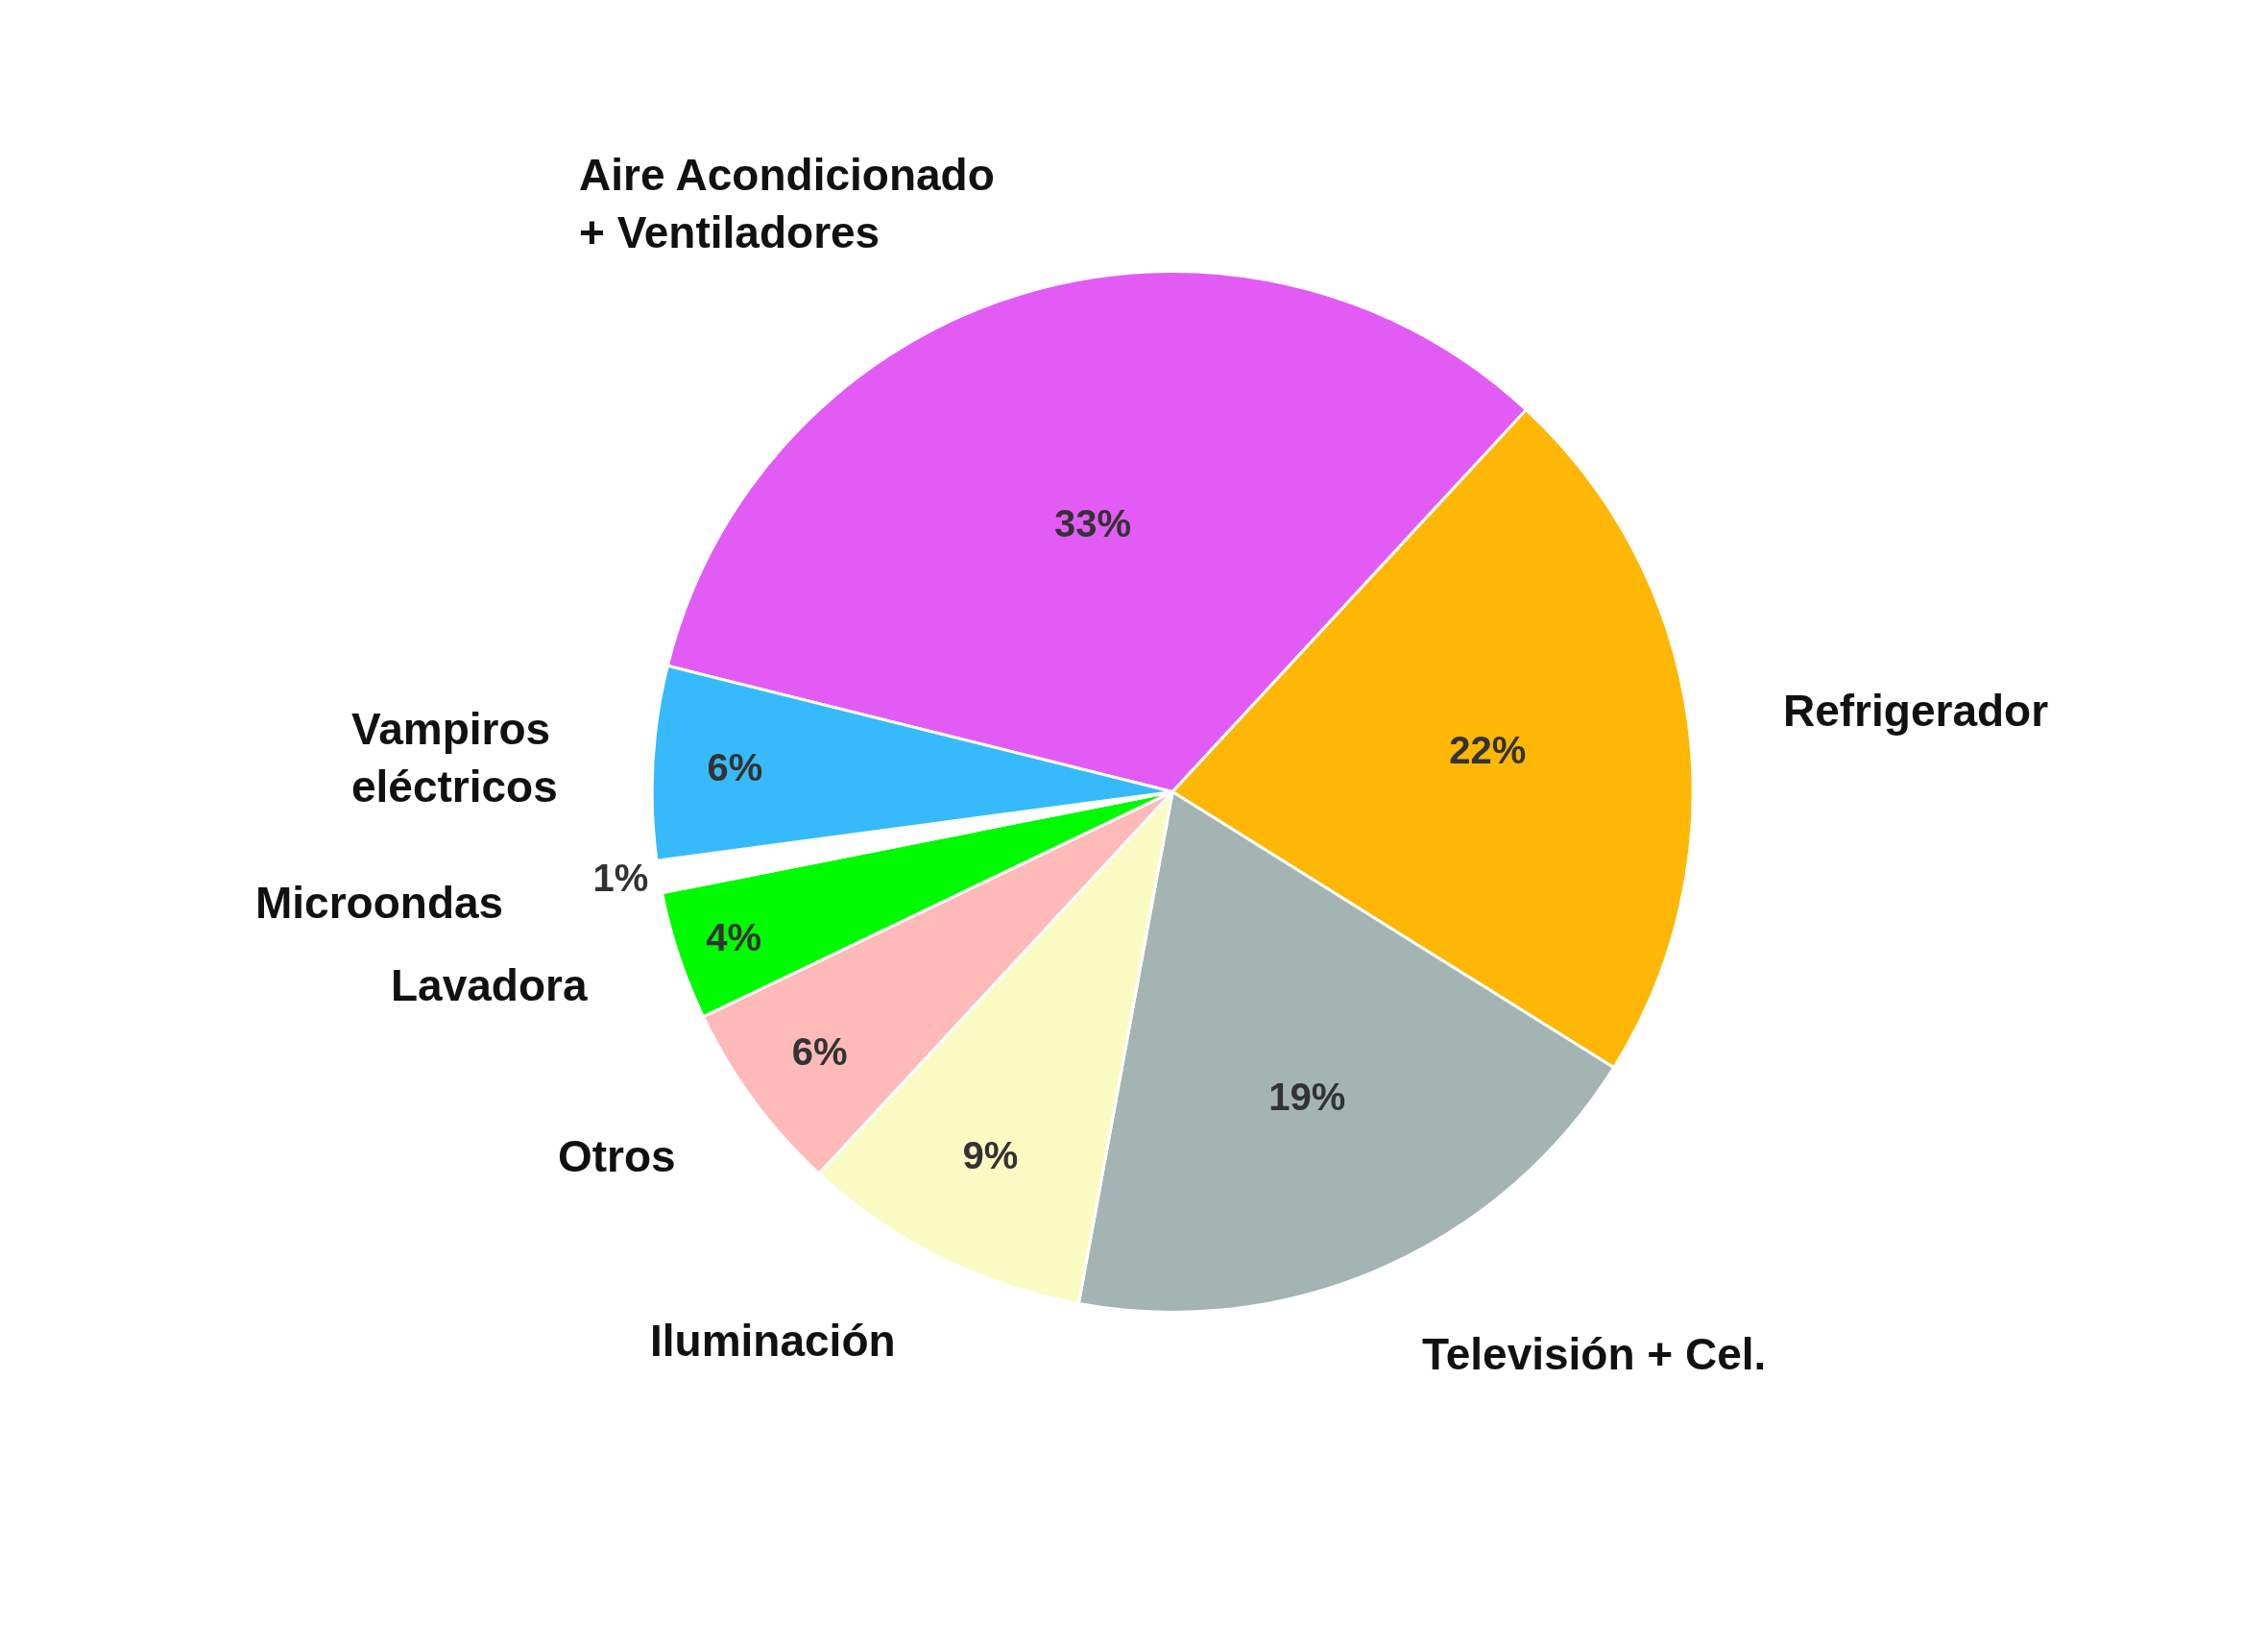 The height and width of the screenshot is (1646, 2268). Describe the element at coordinates (617, 1156) in the screenshot. I see `slice-label: Otros` at that location.